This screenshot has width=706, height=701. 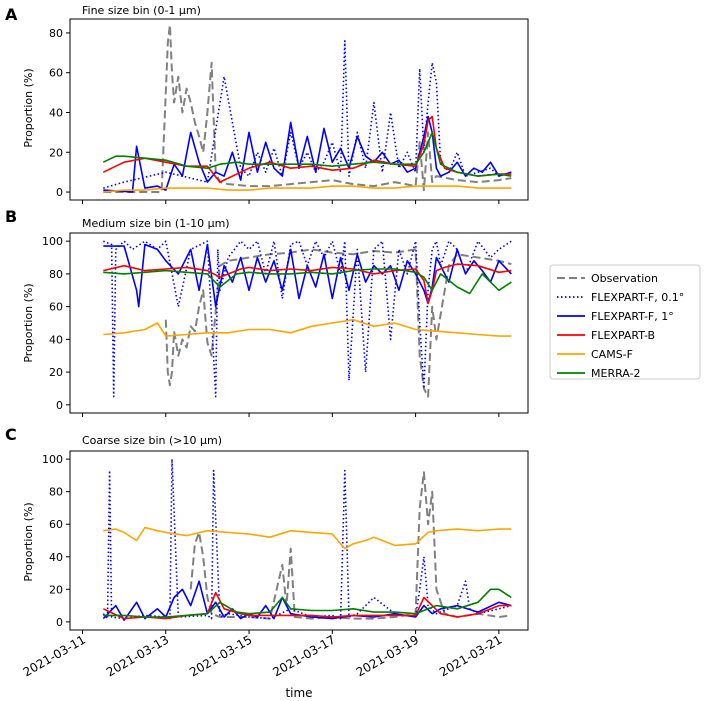 What do you see at coordinates (632, 316) in the screenshot?
I see `legend-label: FLEXPART-F, 1°` at bounding box center [632, 316].